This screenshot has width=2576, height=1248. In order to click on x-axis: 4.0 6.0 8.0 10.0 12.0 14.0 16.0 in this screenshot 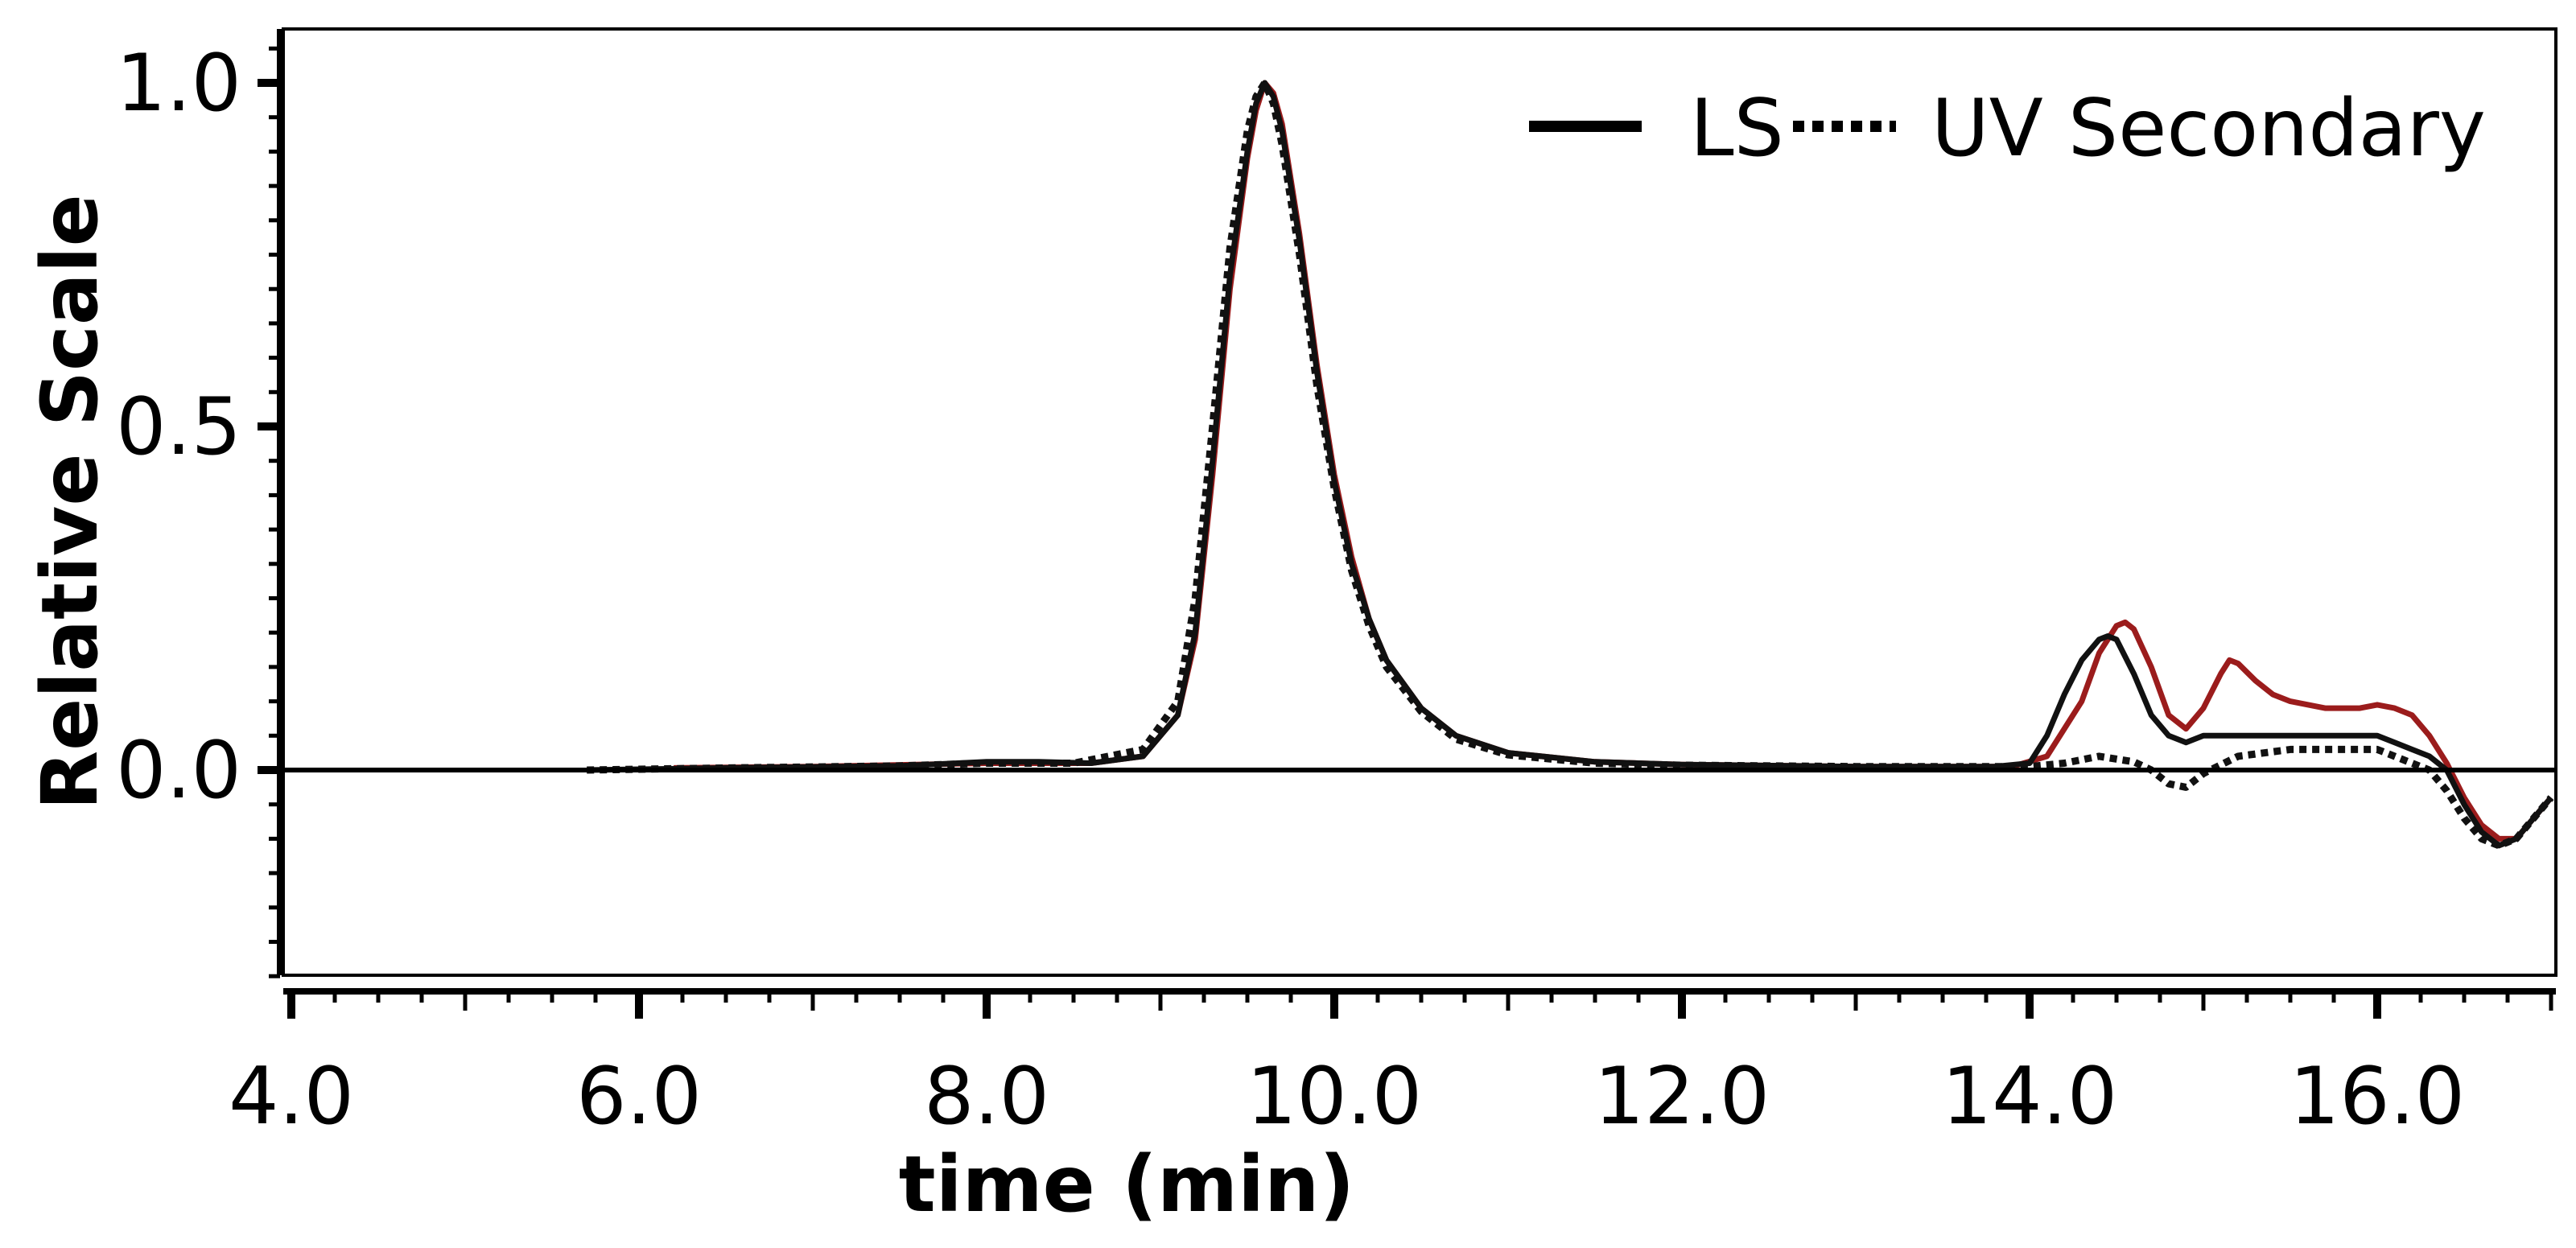, I will do `click(1392, 1065)`.